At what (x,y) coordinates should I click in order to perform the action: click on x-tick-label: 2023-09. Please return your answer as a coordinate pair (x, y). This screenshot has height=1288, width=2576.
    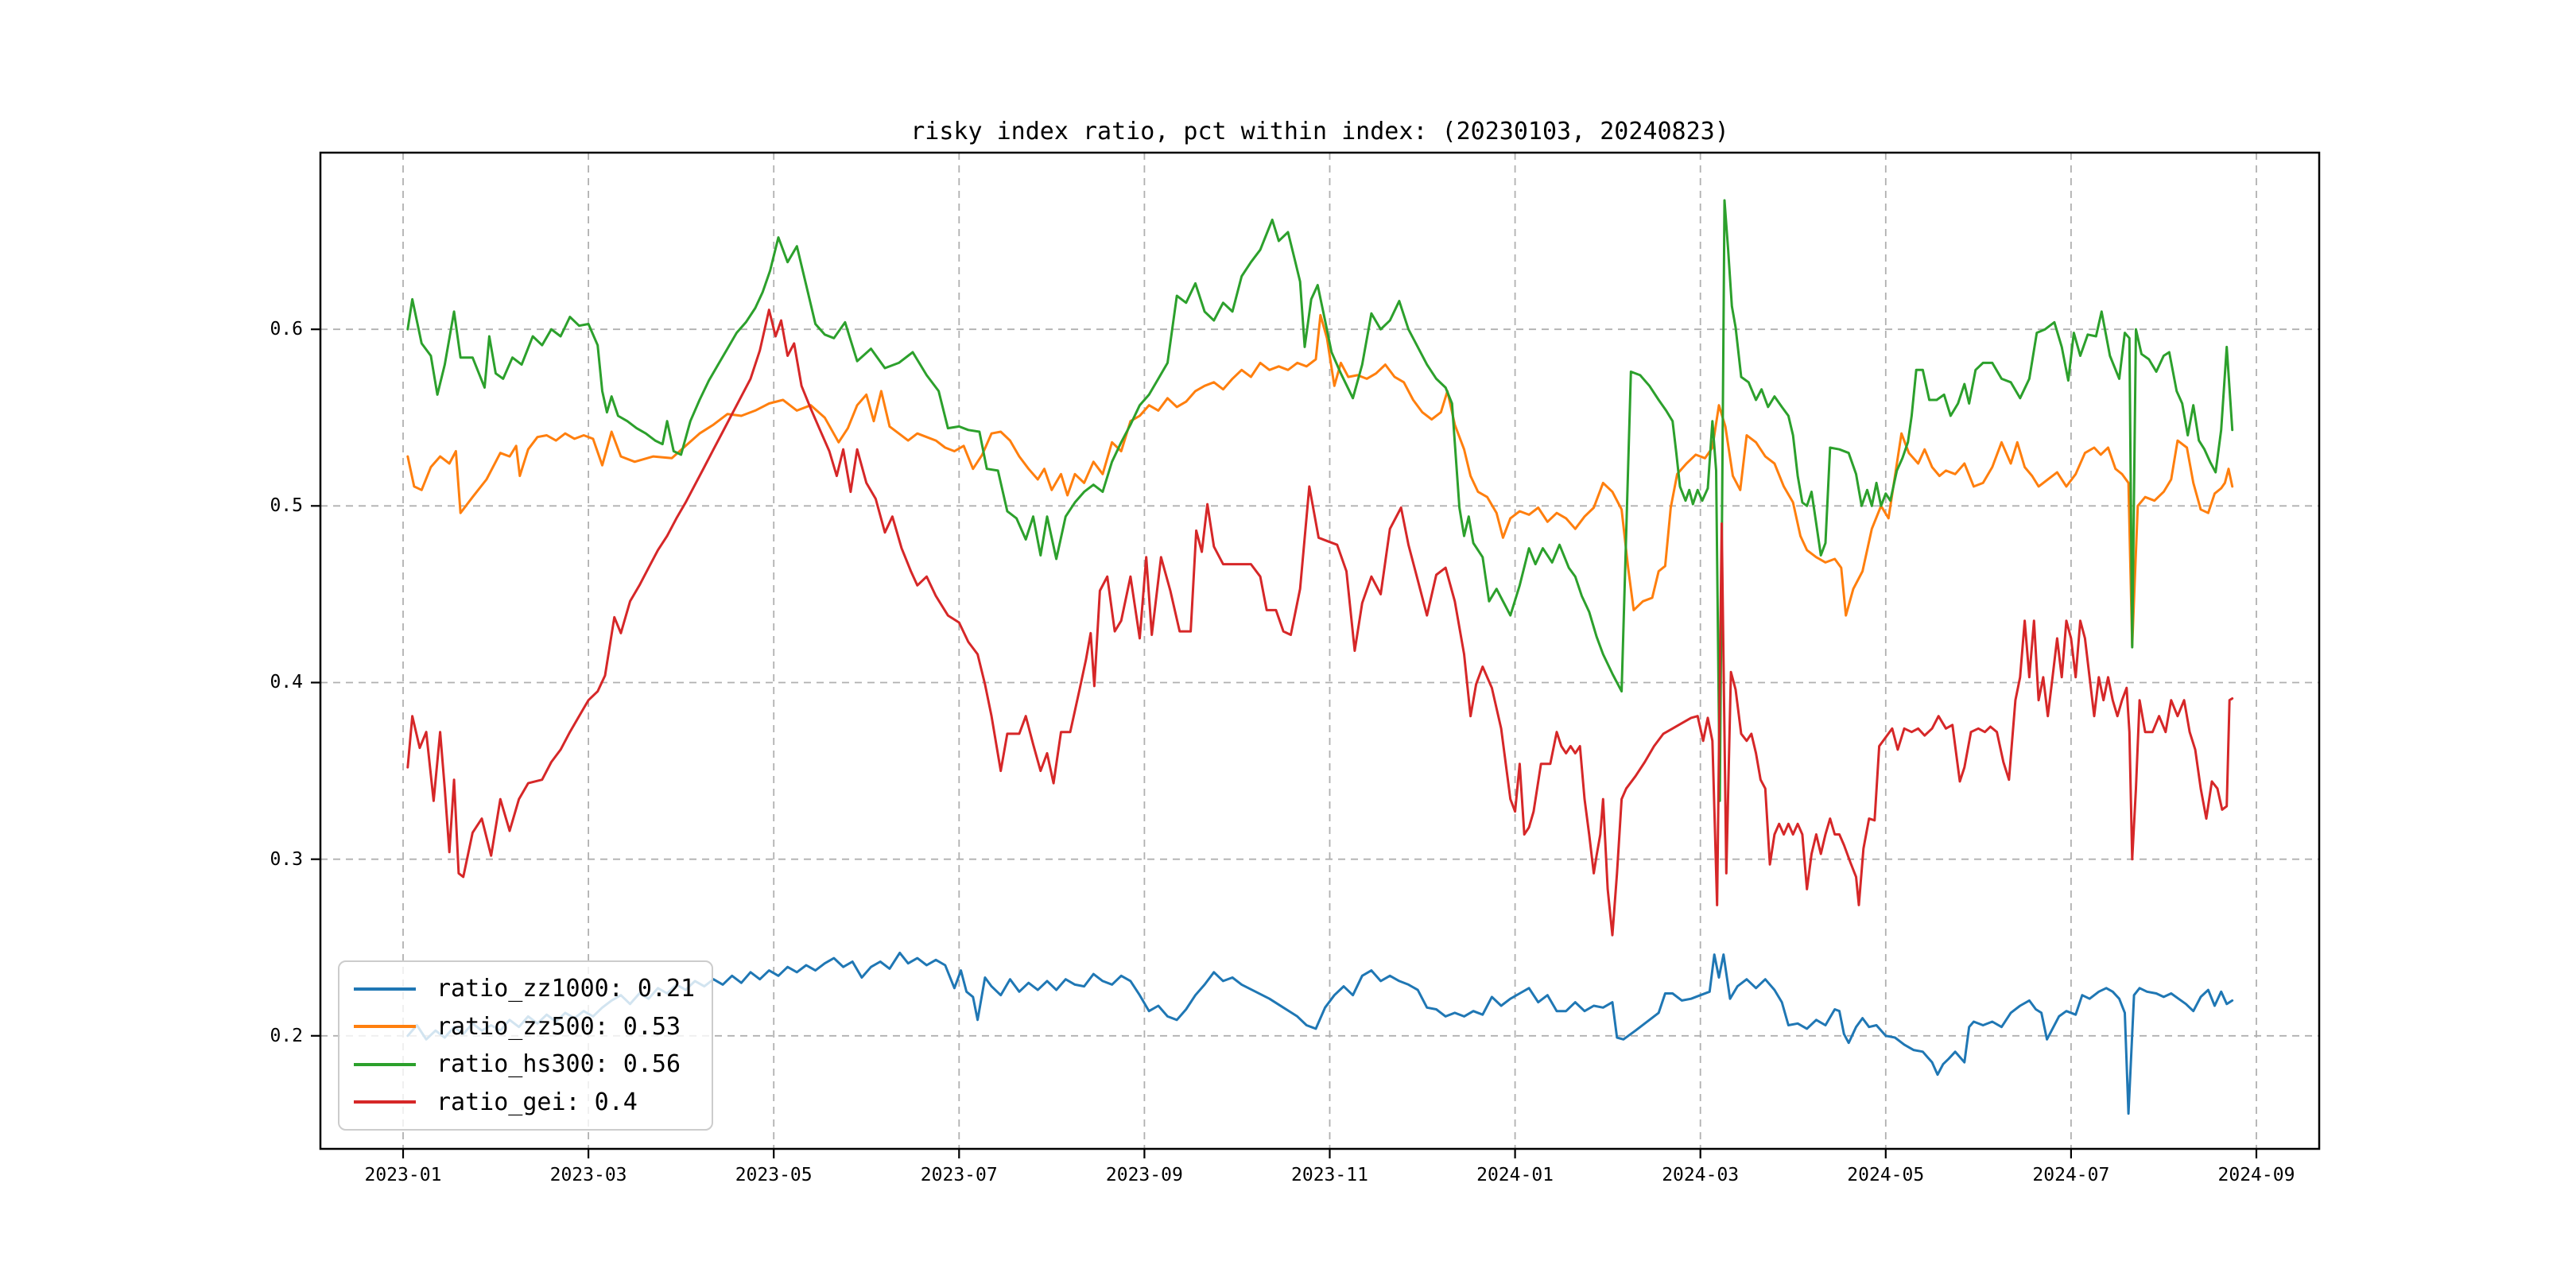
    Looking at the image, I should click on (1144, 1175).